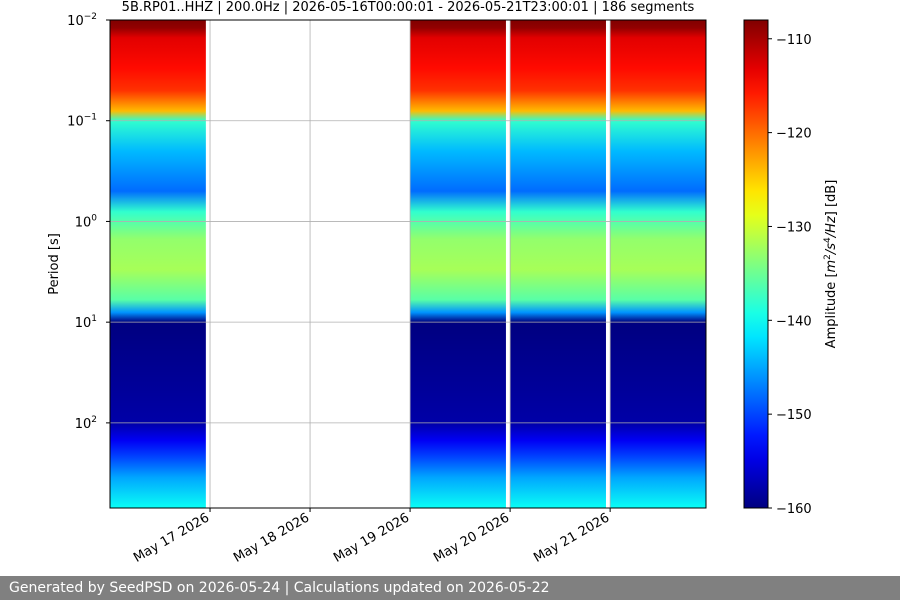  Describe the element at coordinates (571, 537) in the screenshot. I see `x-tick-label: May 21 2026` at that location.